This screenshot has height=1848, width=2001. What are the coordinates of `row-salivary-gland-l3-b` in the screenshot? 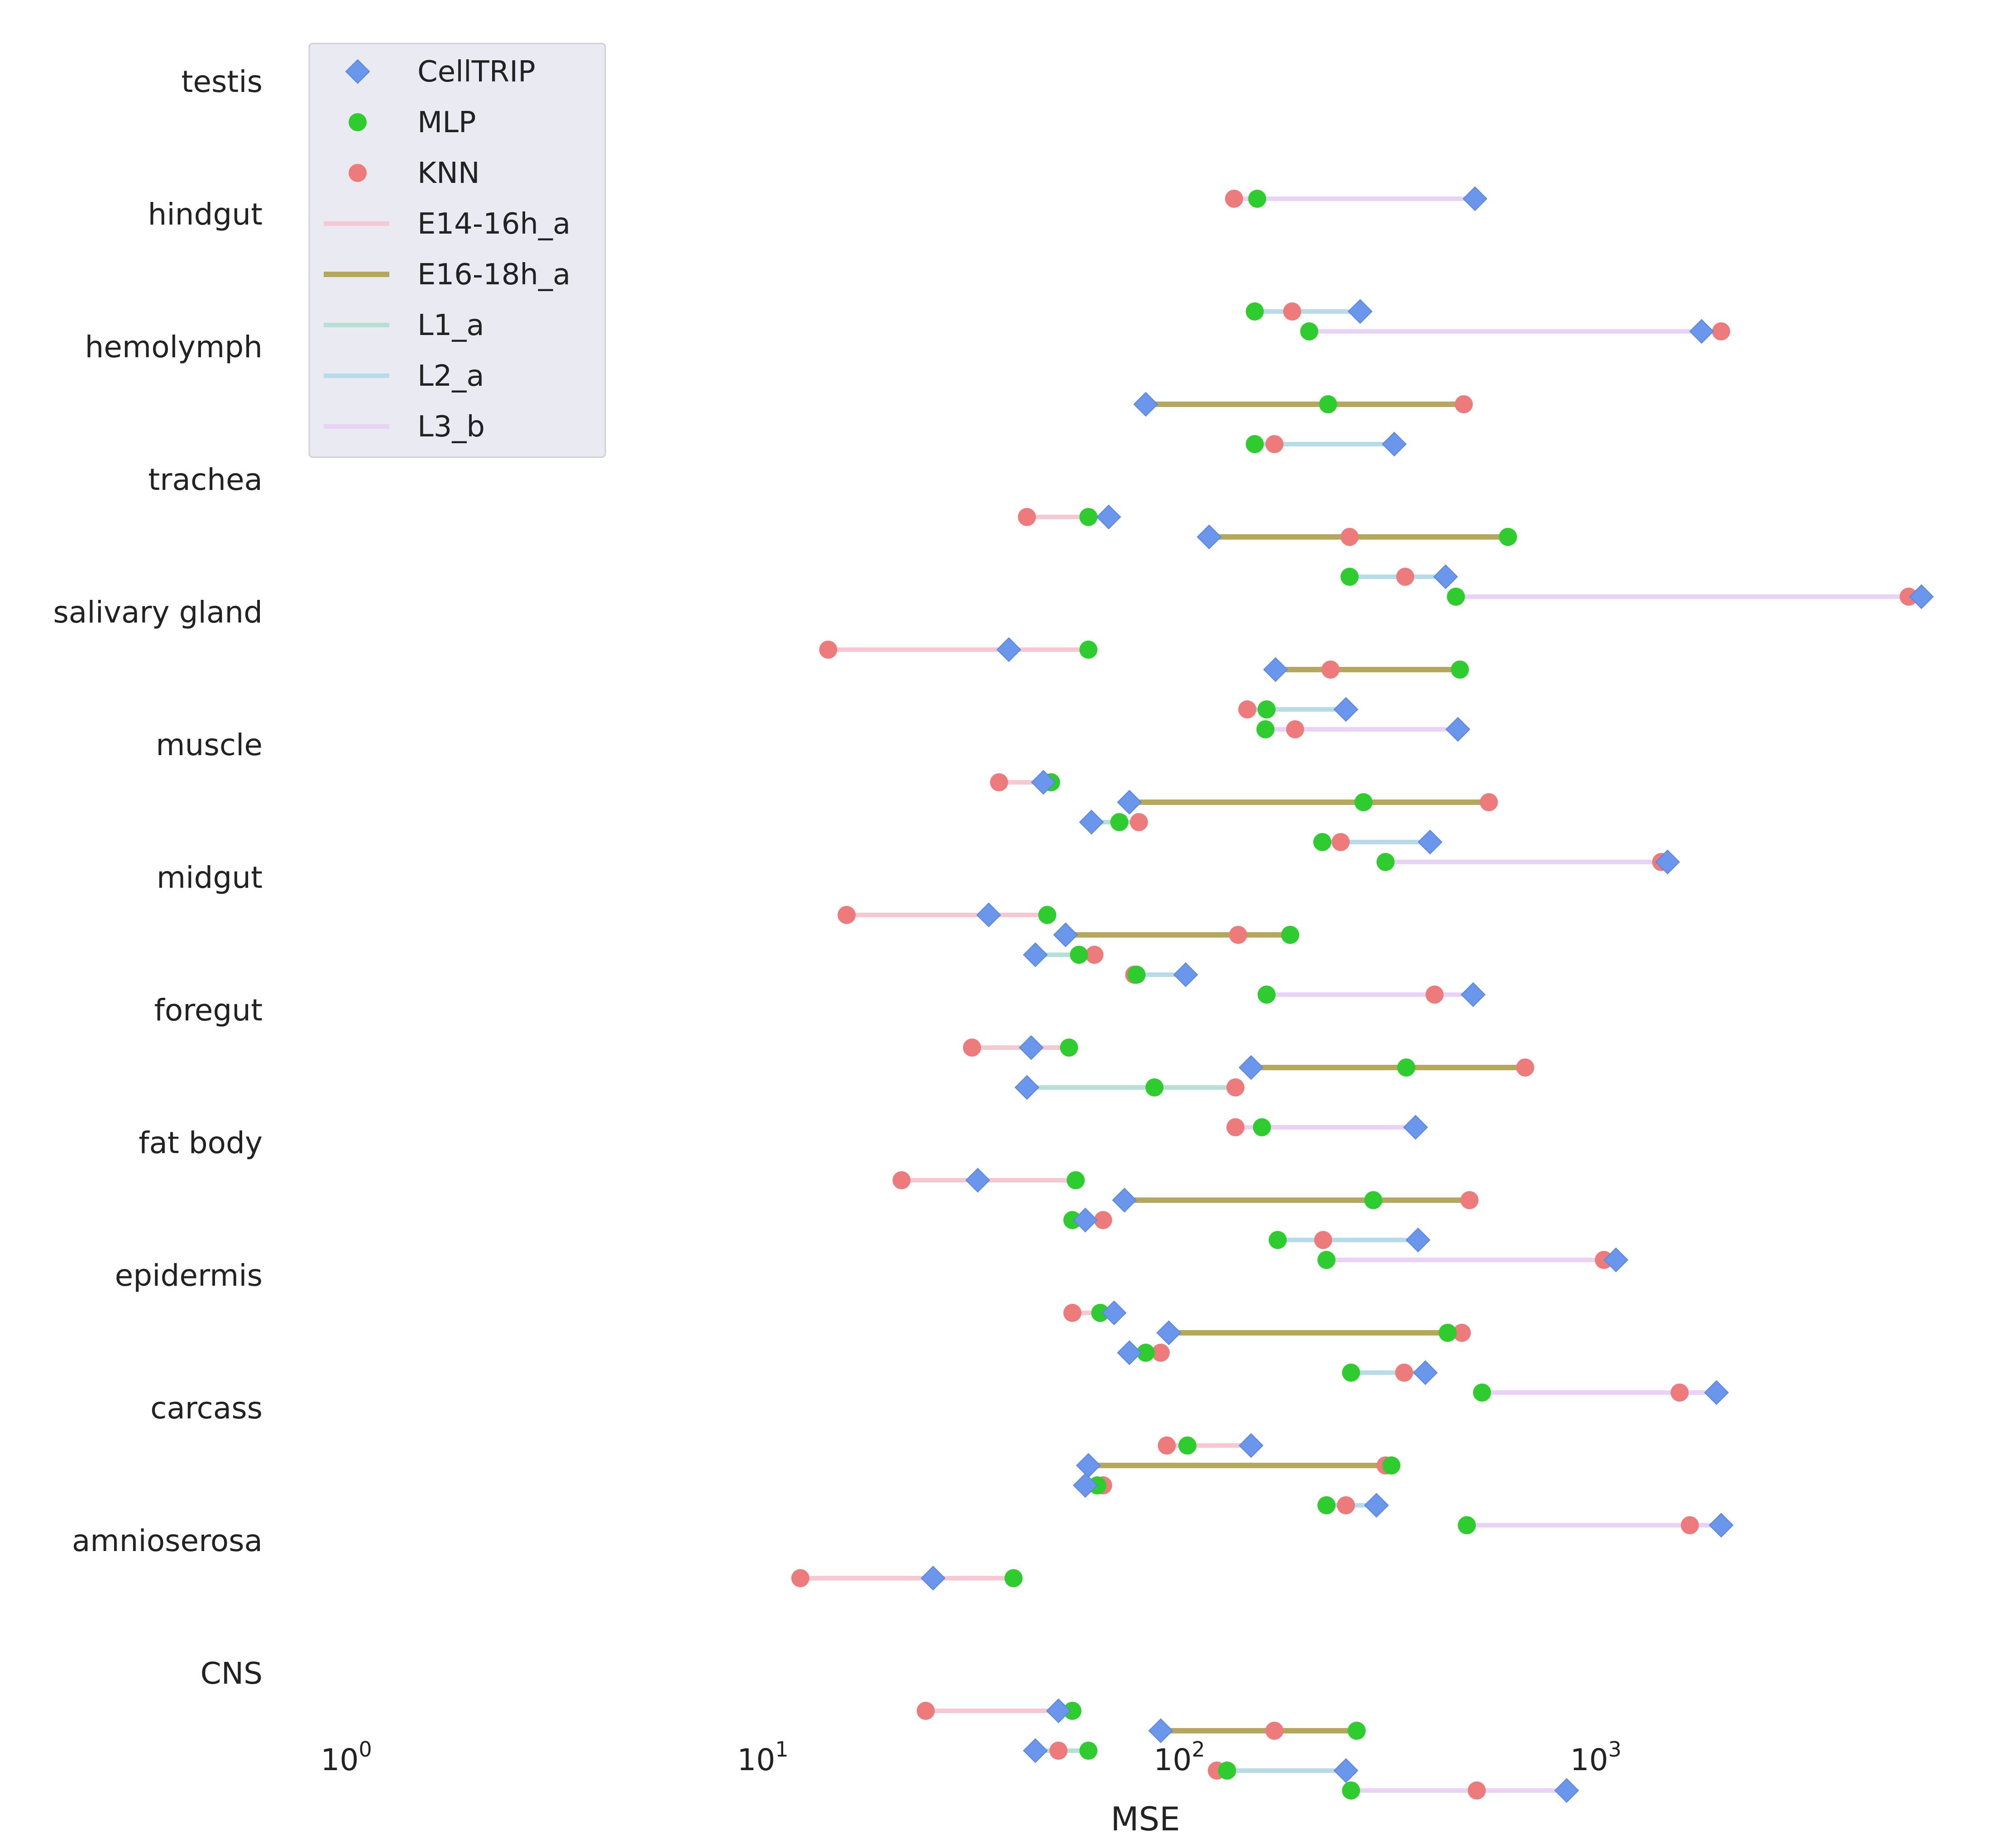 It's located at (1363, 729).